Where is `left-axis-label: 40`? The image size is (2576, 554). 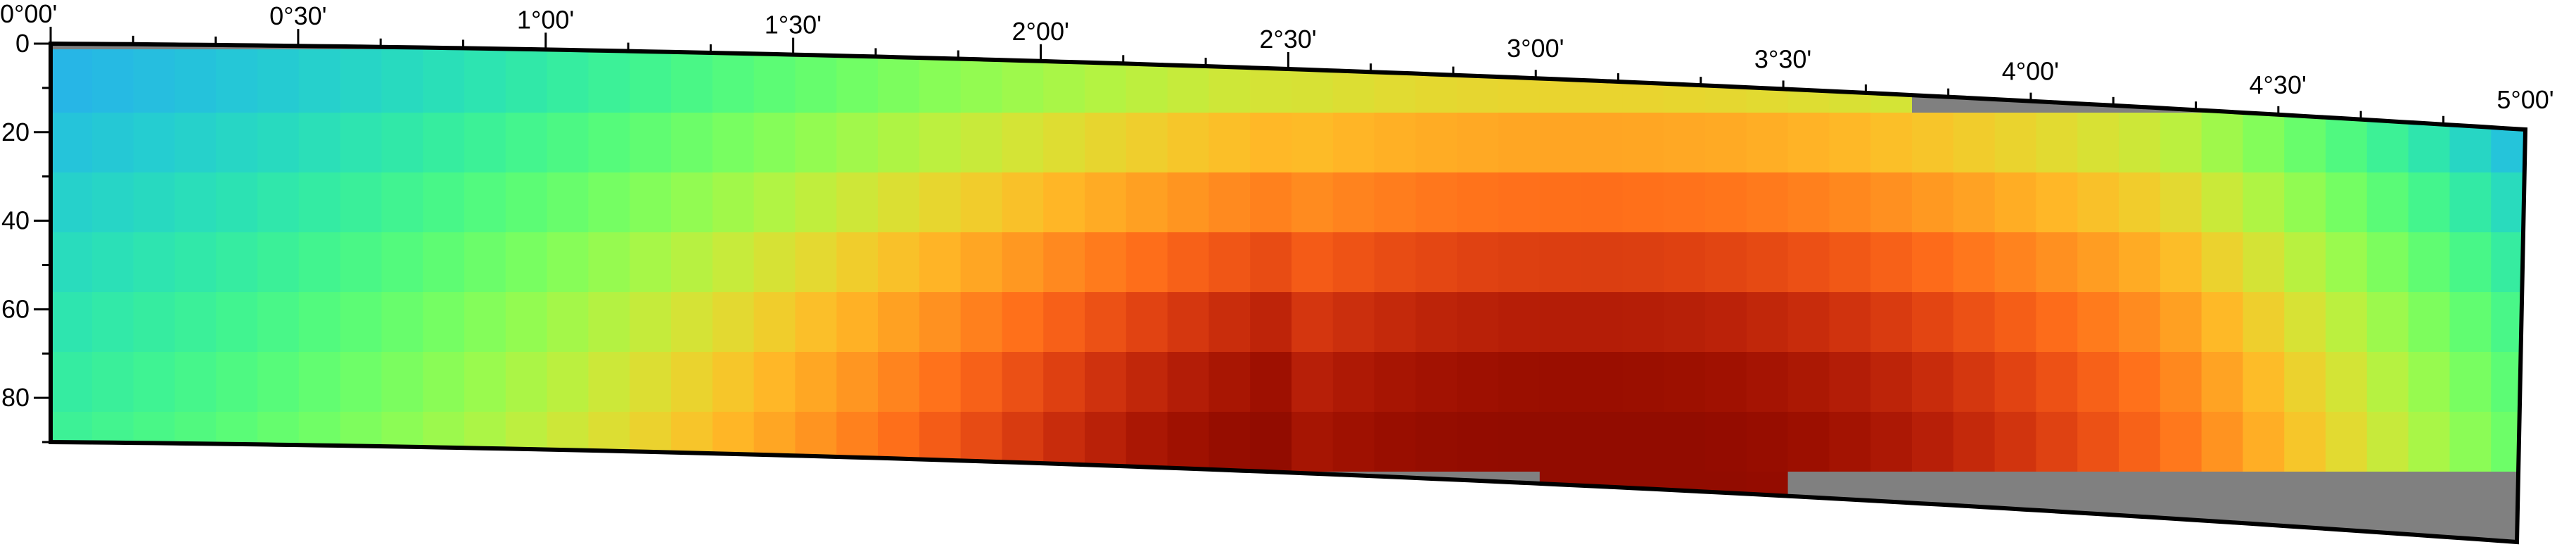 left-axis-label: 40 is located at coordinates (15, 220).